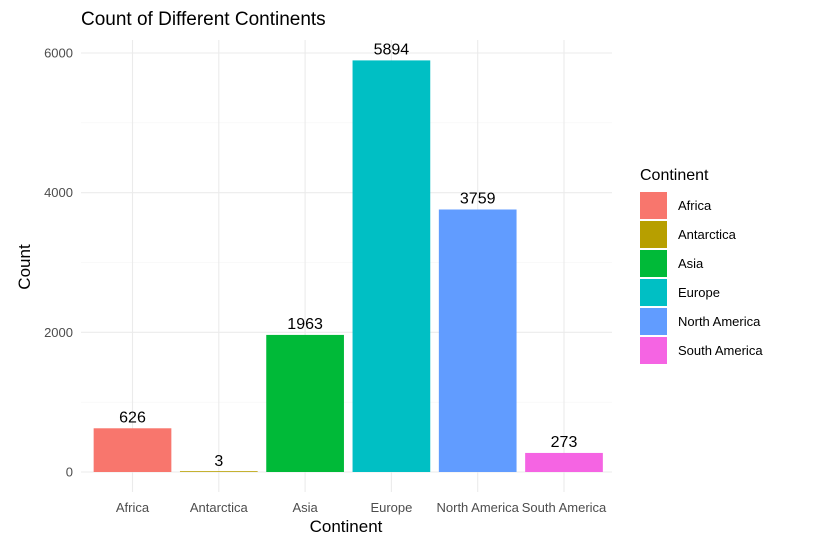 Image resolution: width=817 pixels, height=551 pixels. I want to click on x-tick-label: Antarctica, so click(219, 507).